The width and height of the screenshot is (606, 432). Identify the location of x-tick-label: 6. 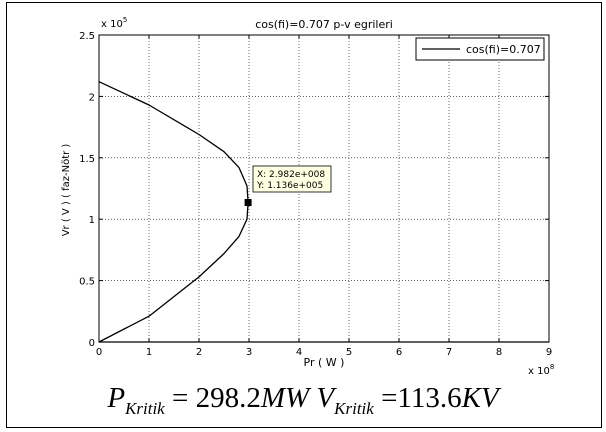
(399, 352).